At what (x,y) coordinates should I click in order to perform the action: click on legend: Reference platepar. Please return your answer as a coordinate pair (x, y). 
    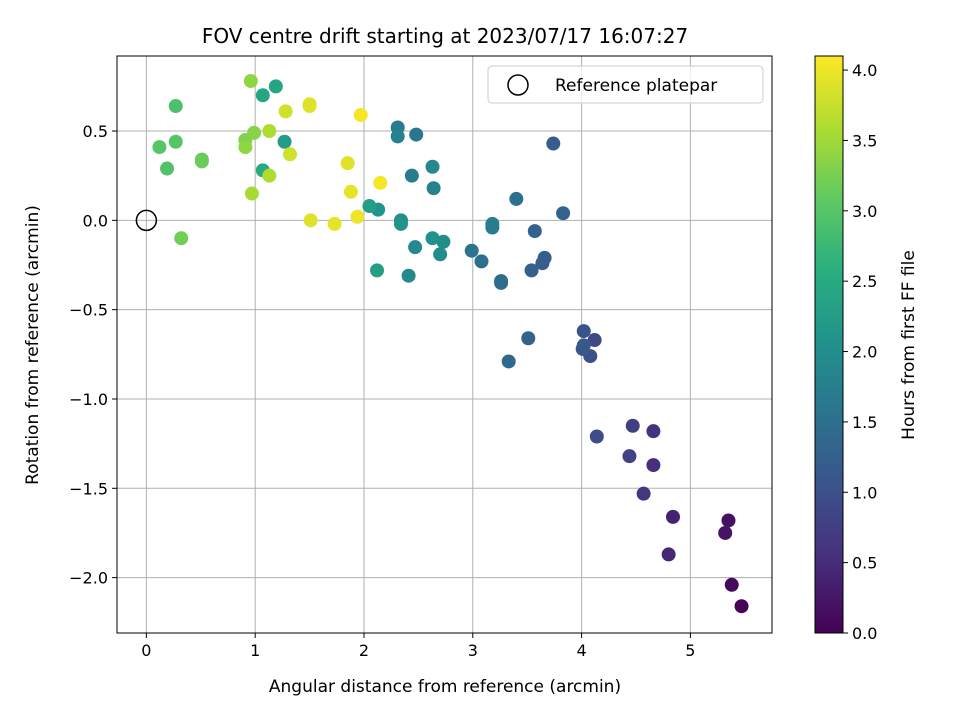
    Looking at the image, I should click on (625, 84).